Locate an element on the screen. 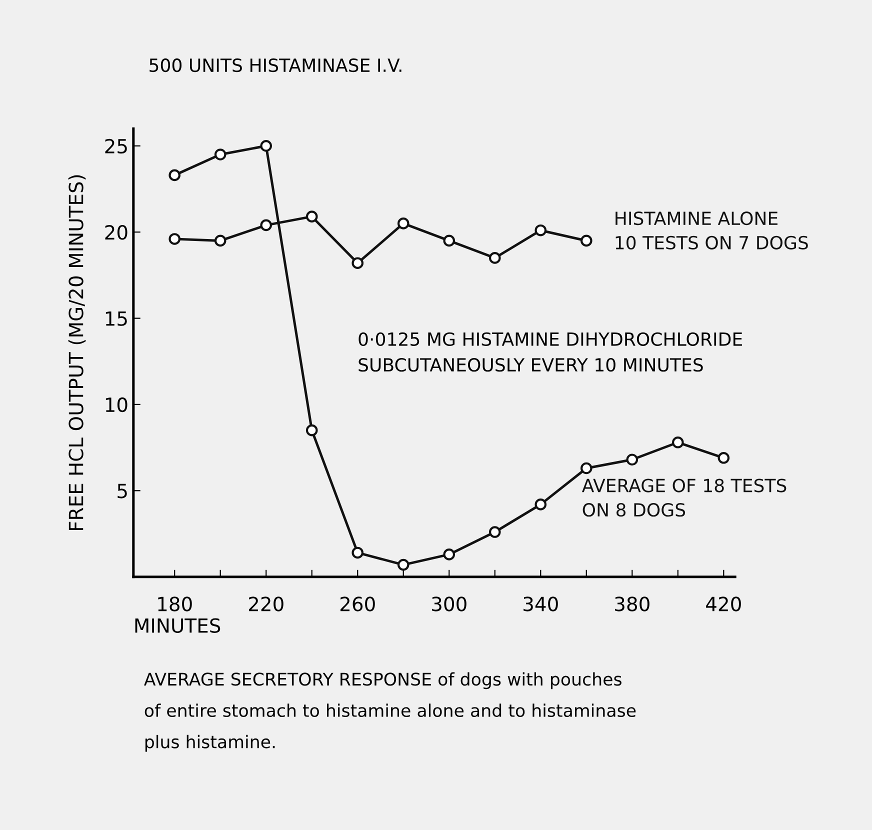 The width and height of the screenshot is (872, 830). text: AVERAGE SECRETORY RESPONSE of dogs with pouches of entire stomach to histamine alone and to histaminase plus histamine. is located at coordinates (390, 712).